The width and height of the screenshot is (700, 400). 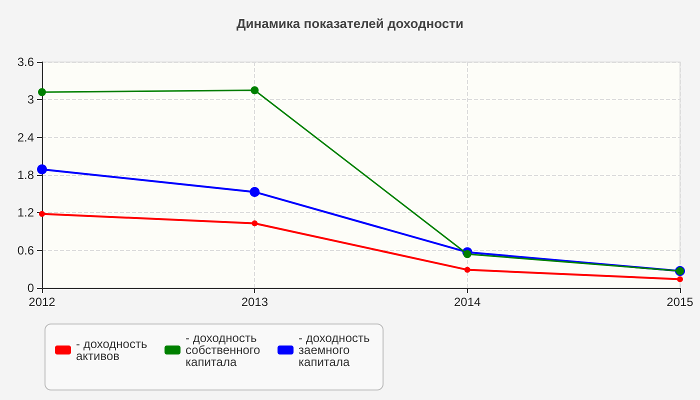 What do you see at coordinates (254, 302) in the screenshot?
I see `x-tick-label: 2013` at bounding box center [254, 302].